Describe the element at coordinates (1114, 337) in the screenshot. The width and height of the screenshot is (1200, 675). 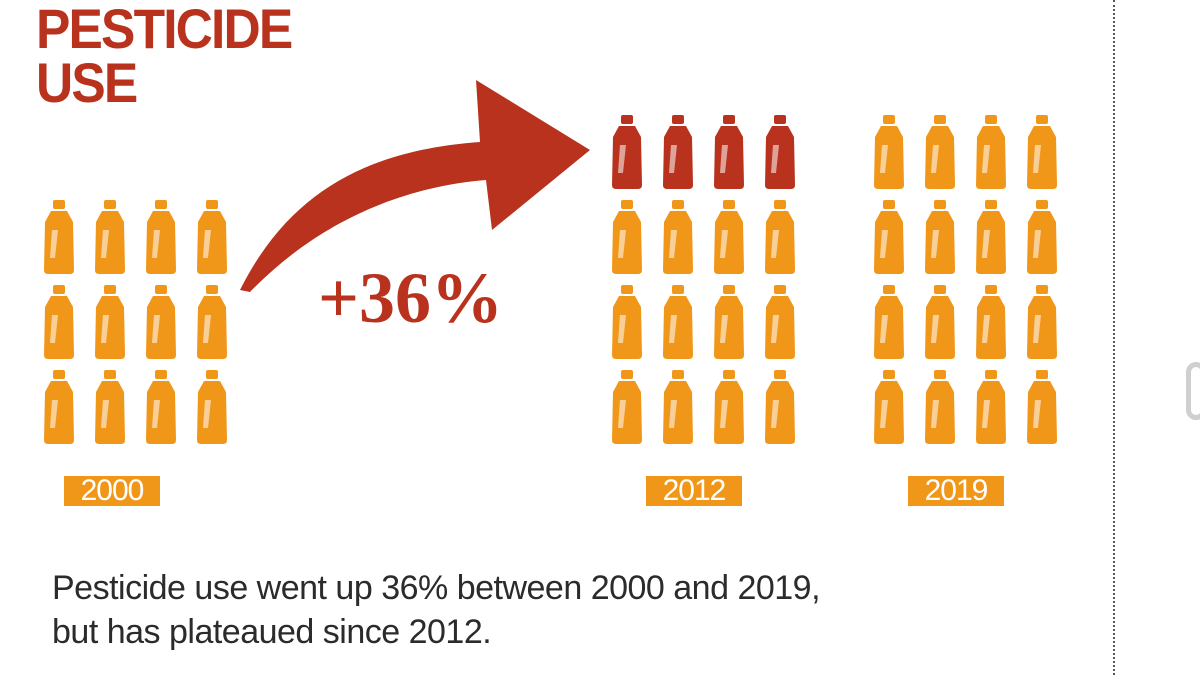
I see `section-divider` at that location.